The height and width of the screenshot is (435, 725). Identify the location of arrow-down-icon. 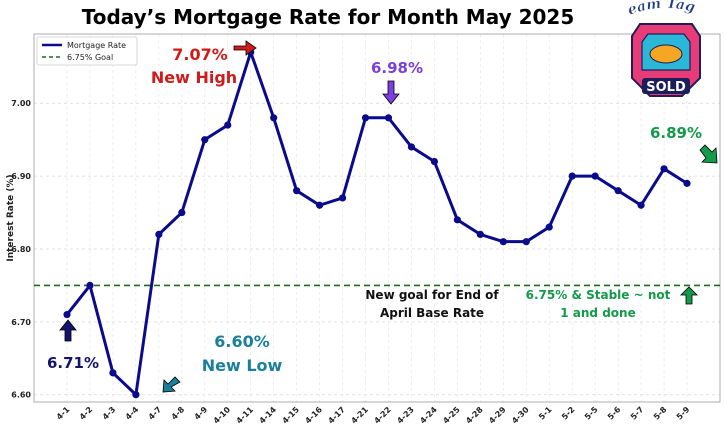
(391, 92).